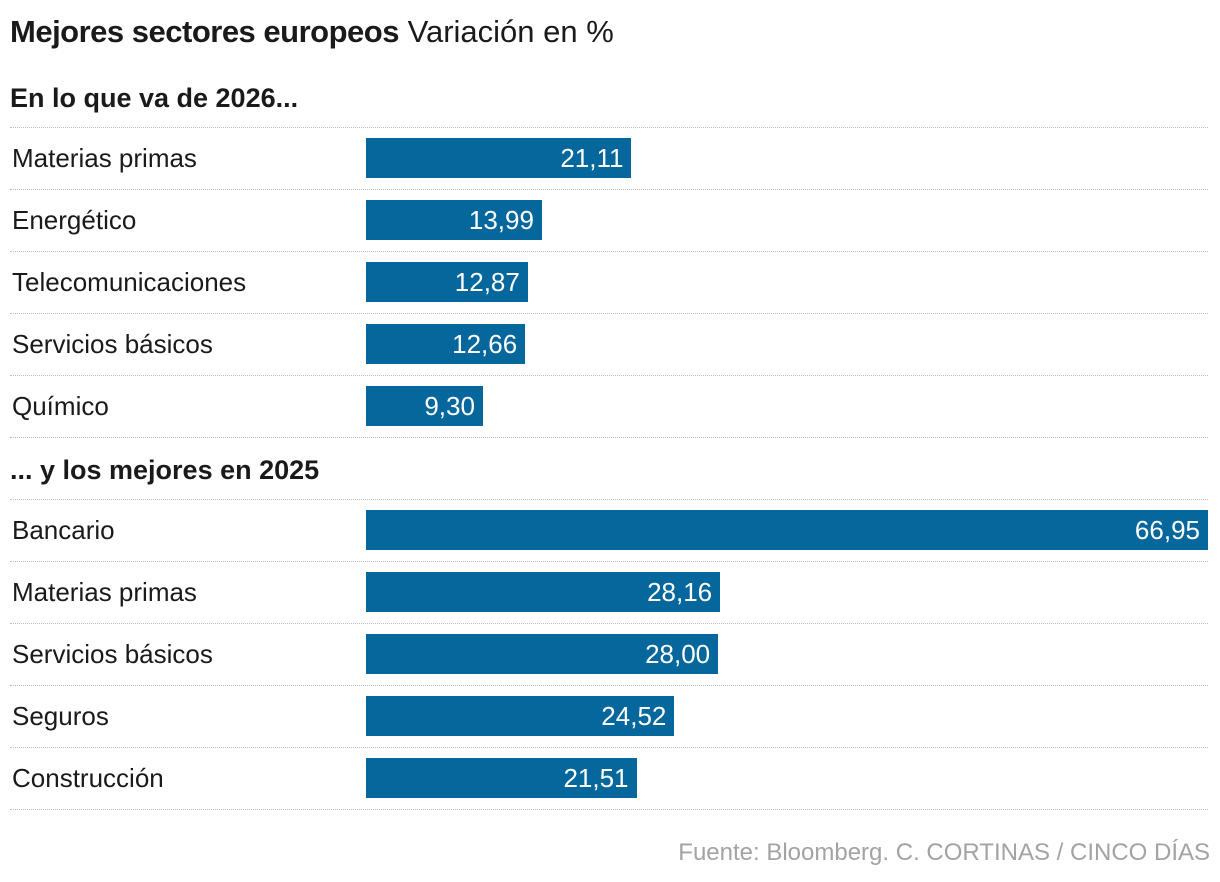 This screenshot has height=882, width=1220. What do you see at coordinates (204, 31) in the screenshot?
I see `chart-title-main: Mejores sectores europeos` at bounding box center [204, 31].